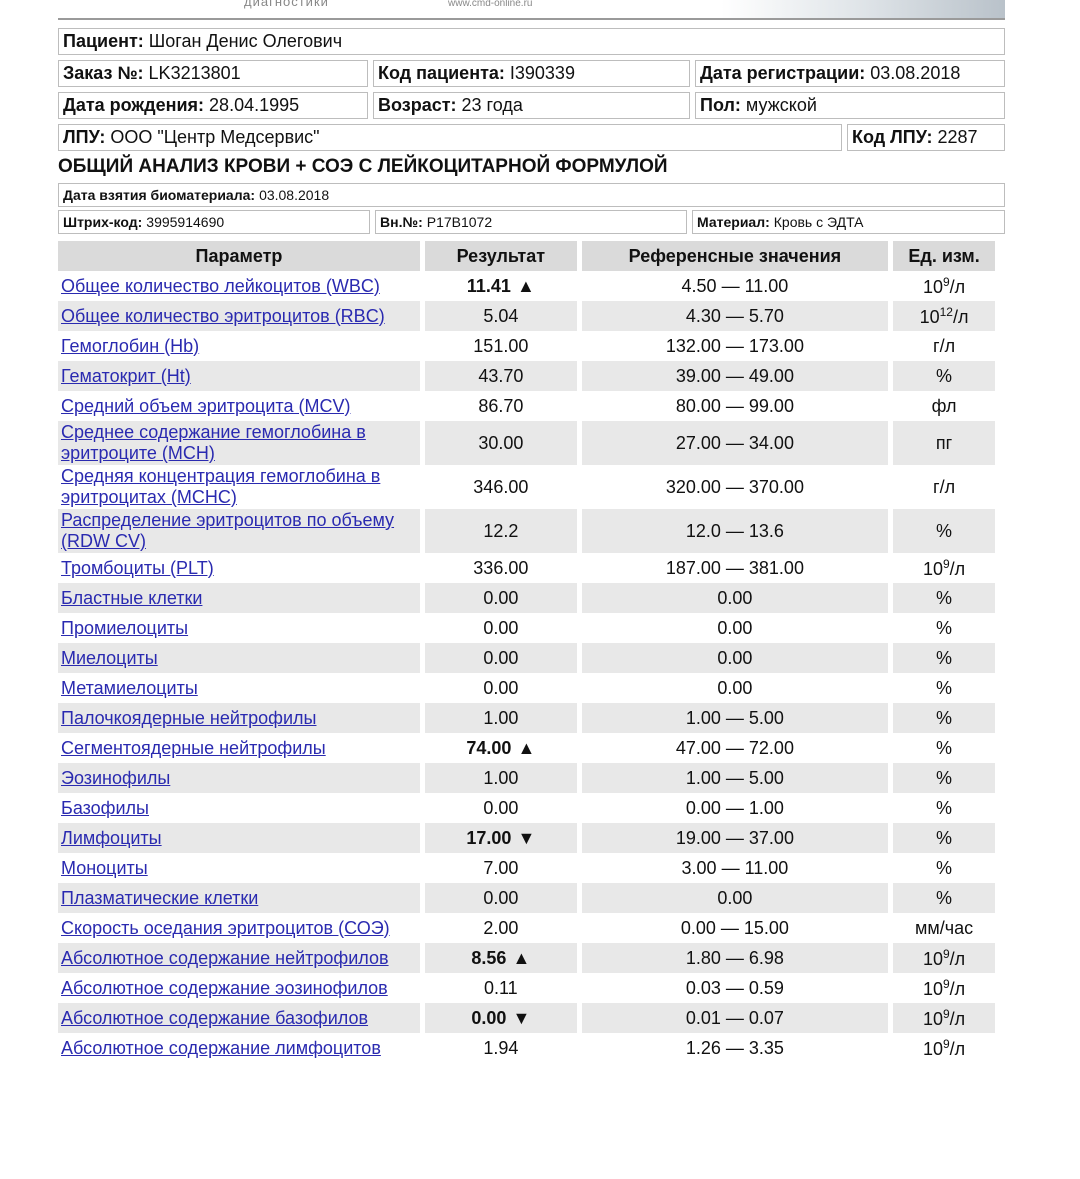  Describe the element at coordinates (225, 927) in the screenshot. I see `param-link: Скорость оседания эритроцитов (СОЭ)` at that location.